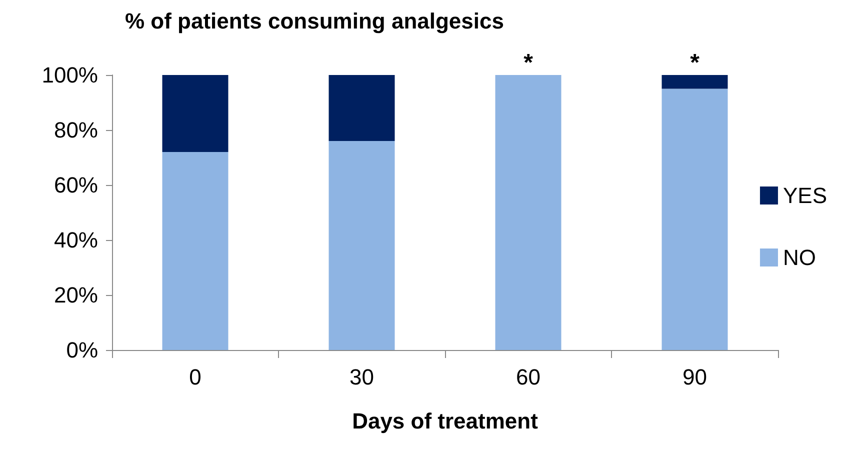  What do you see at coordinates (694, 377) in the screenshot?
I see `x-tick-label: 90` at bounding box center [694, 377].